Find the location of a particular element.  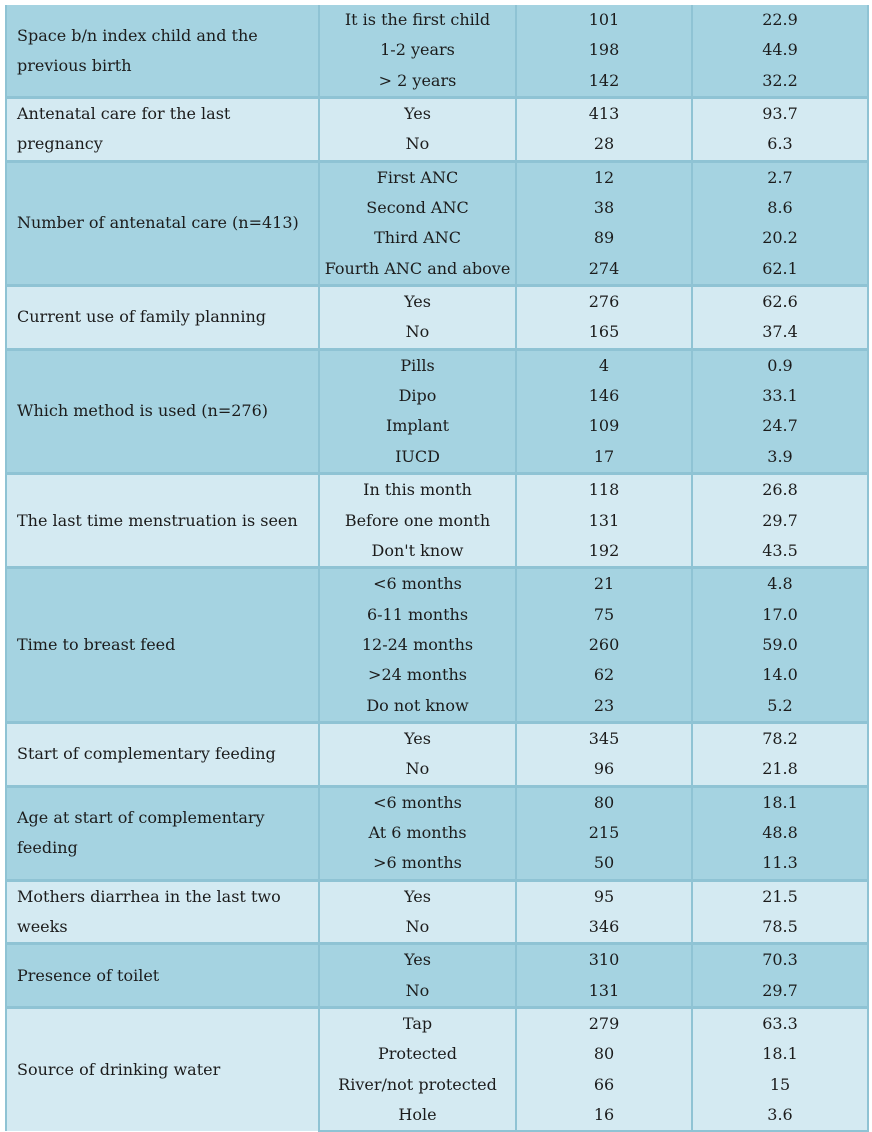

percent-cell: 6.3 is located at coordinates (780, 146).